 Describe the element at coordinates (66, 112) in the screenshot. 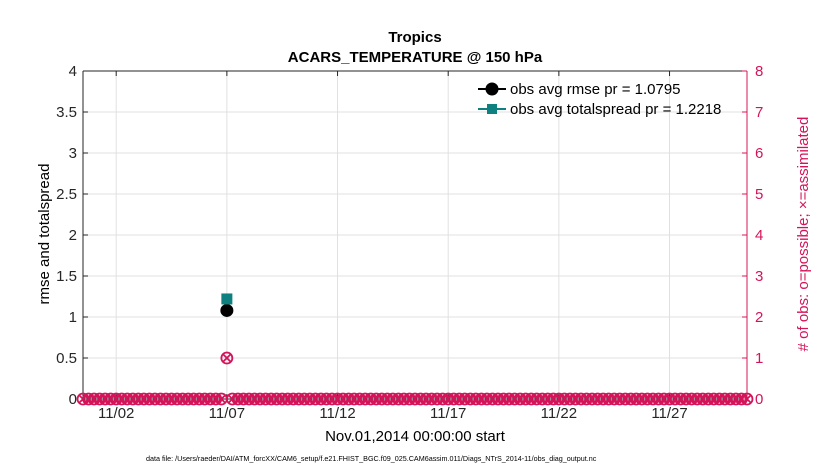

I see `left-y-tick-label: 3.5` at that location.